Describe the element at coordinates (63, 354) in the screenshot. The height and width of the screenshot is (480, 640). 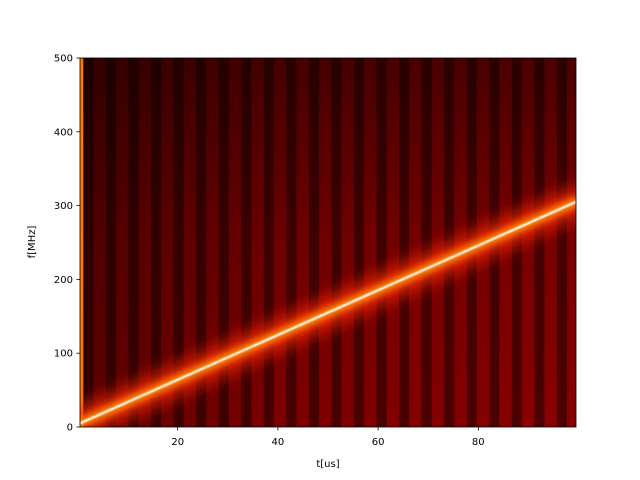
I see `y-tick-label: 100` at that location.